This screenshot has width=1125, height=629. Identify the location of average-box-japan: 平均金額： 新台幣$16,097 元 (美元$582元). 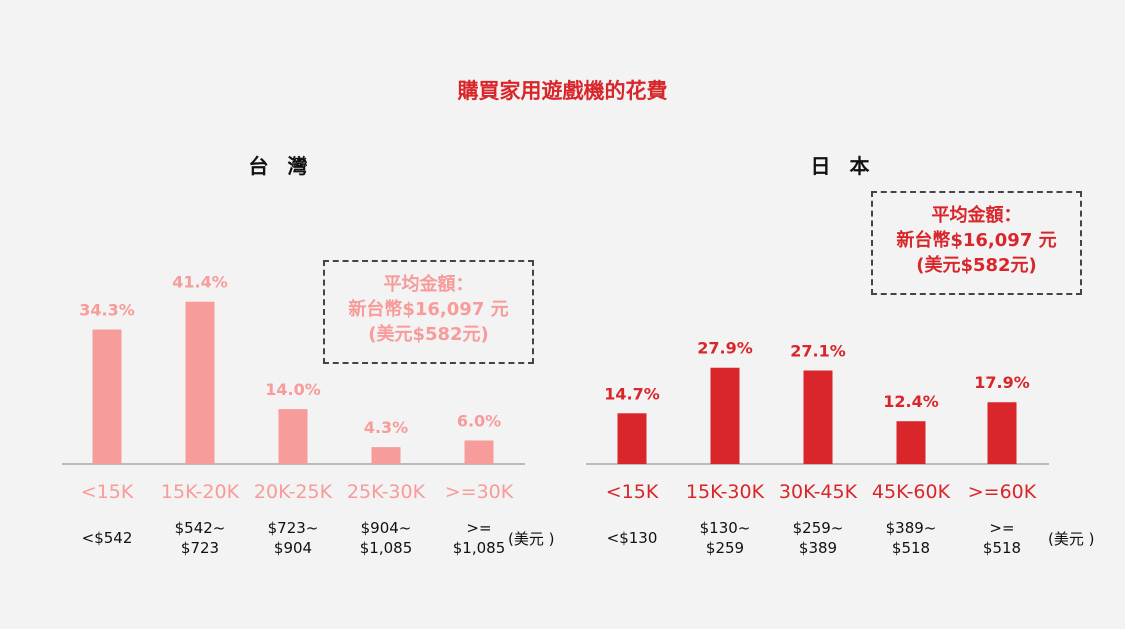
(976, 243).